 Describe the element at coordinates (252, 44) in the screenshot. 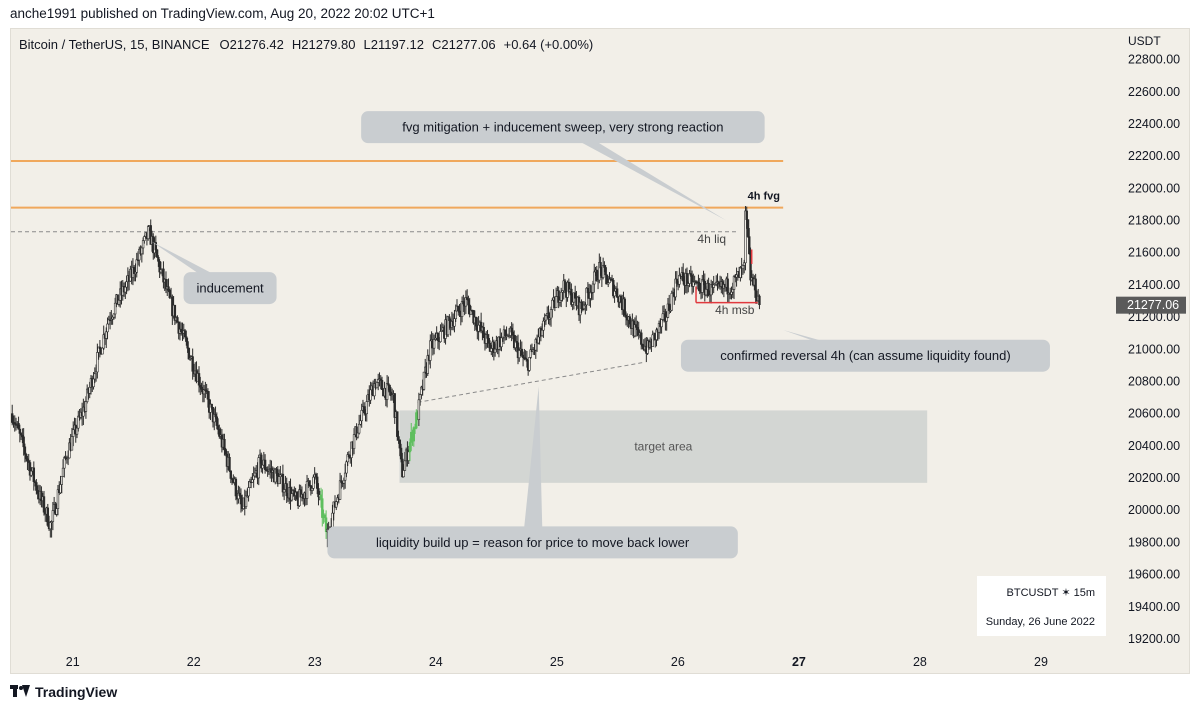

I see `legend-part-1: O21276.42` at that location.